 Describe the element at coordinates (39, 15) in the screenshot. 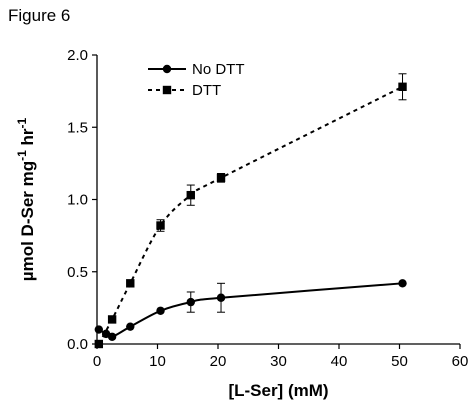

I see `figure-label: Figure 6` at that location.